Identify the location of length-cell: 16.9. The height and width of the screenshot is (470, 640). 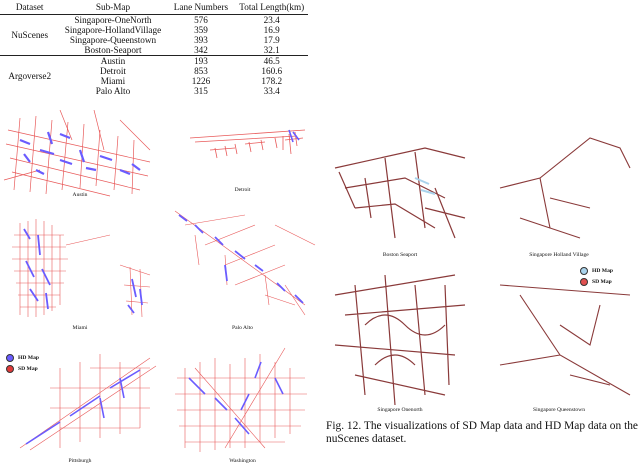
(271, 30).